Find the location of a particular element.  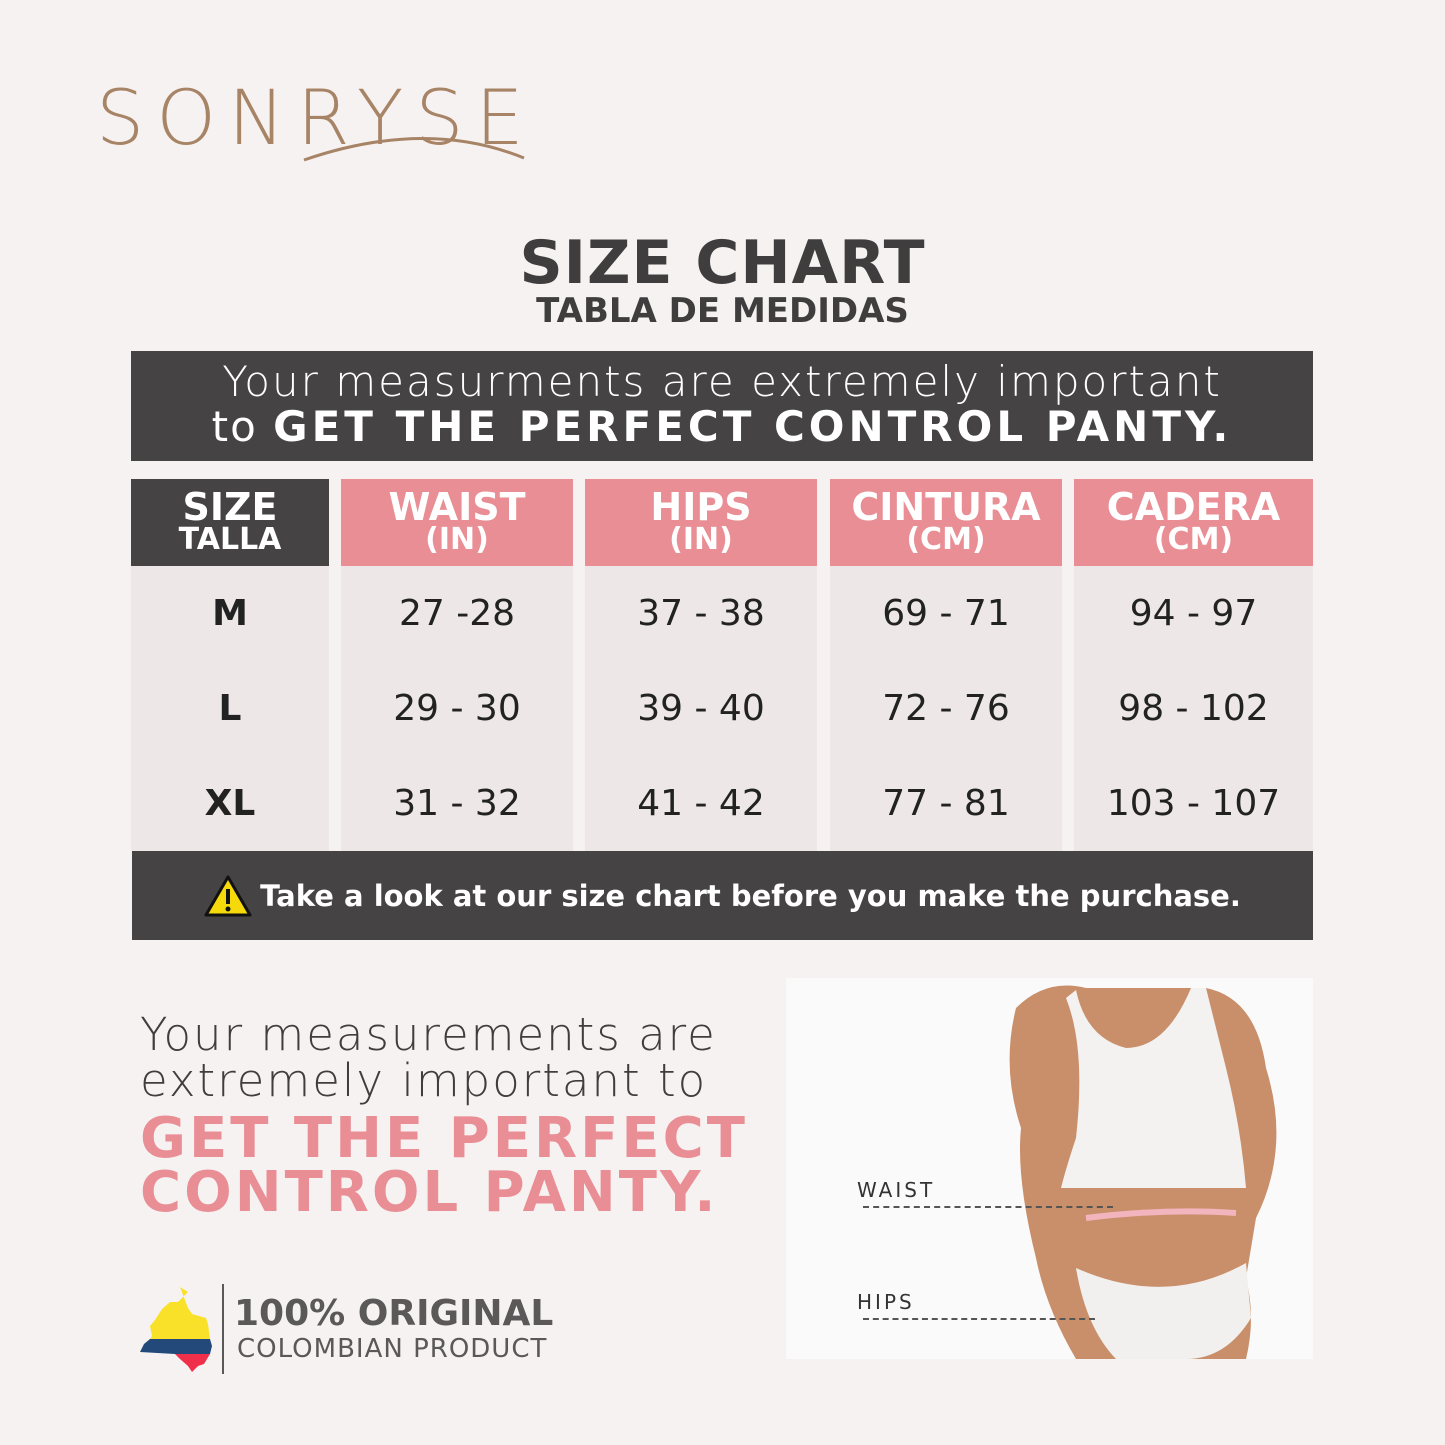

cell-hips-row2: 41 - 42 is located at coordinates (701, 803).